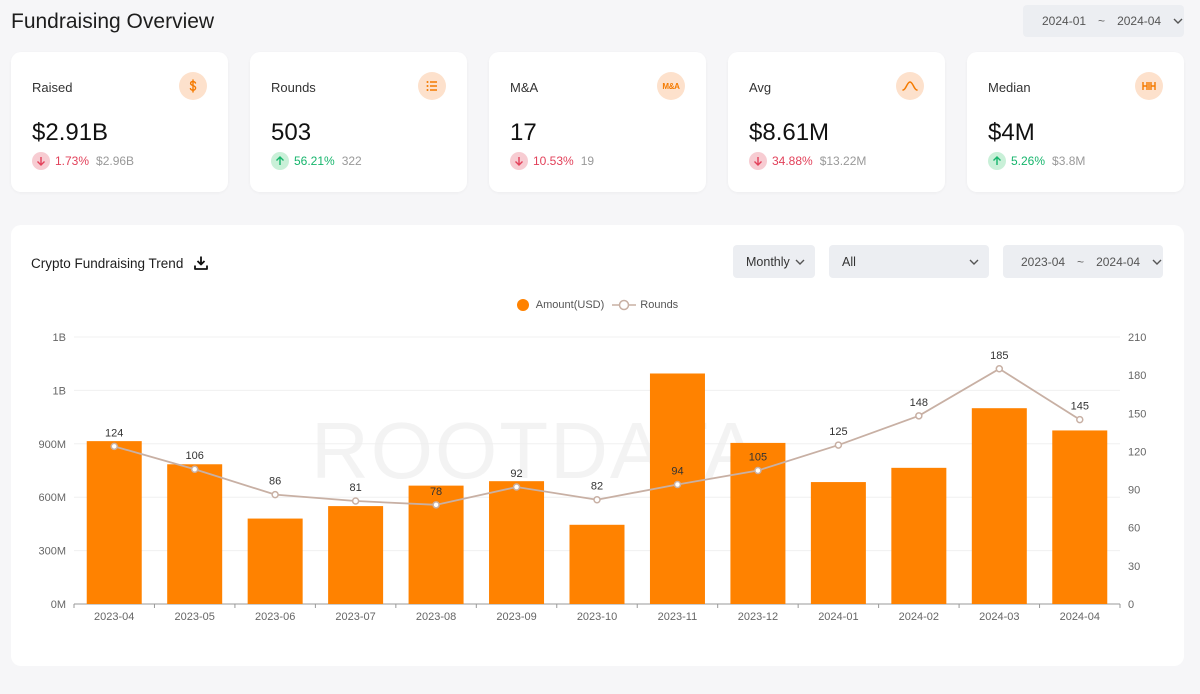  What do you see at coordinates (910, 86) in the screenshot?
I see `bell-curve-icon` at bounding box center [910, 86].